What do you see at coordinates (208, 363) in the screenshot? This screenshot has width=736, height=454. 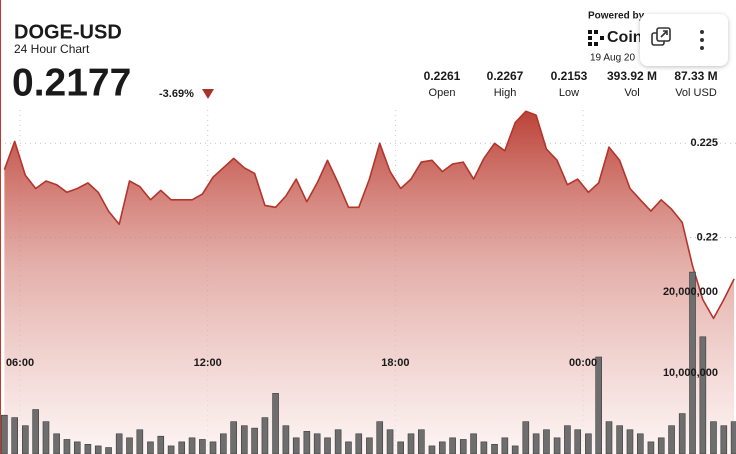 I see `x-tick-label: 12:00` at bounding box center [208, 363].